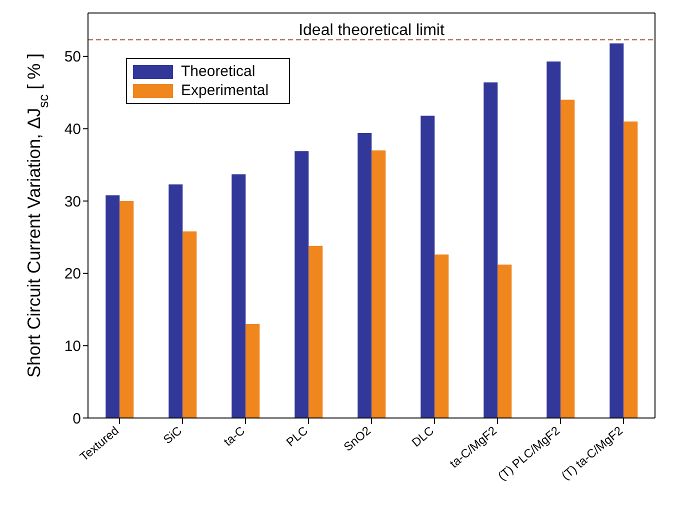 The image size is (675, 528). I want to click on legend-label: Theoretical, so click(218, 71).